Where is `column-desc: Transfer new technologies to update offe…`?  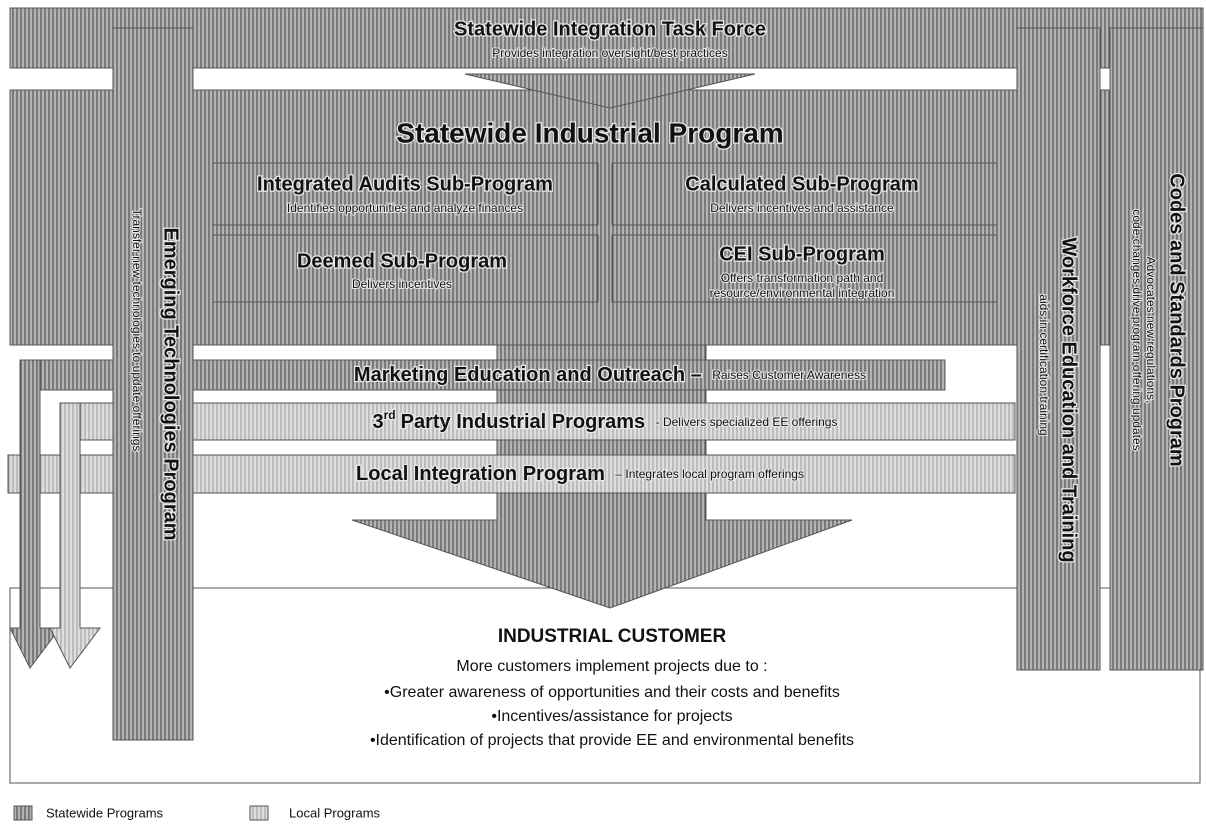
column-desc: Transfer new technologies to update offe… is located at coordinates (137, 330).